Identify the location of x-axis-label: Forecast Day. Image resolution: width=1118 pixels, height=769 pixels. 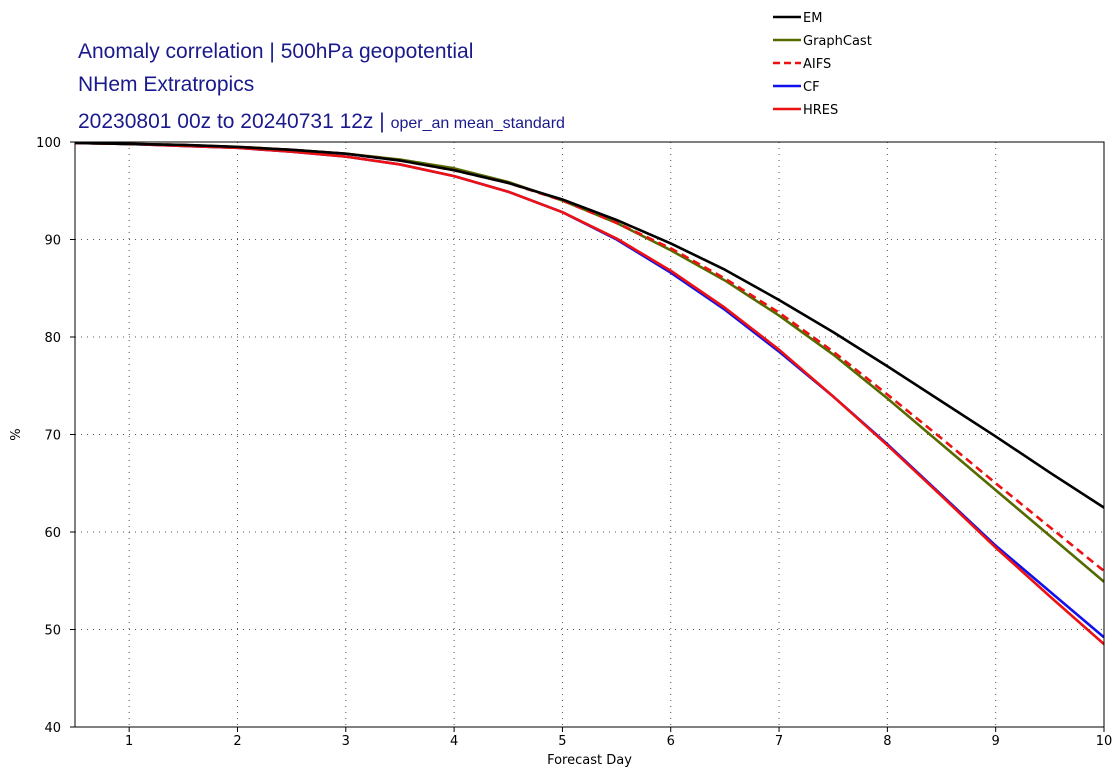
(589, 760).